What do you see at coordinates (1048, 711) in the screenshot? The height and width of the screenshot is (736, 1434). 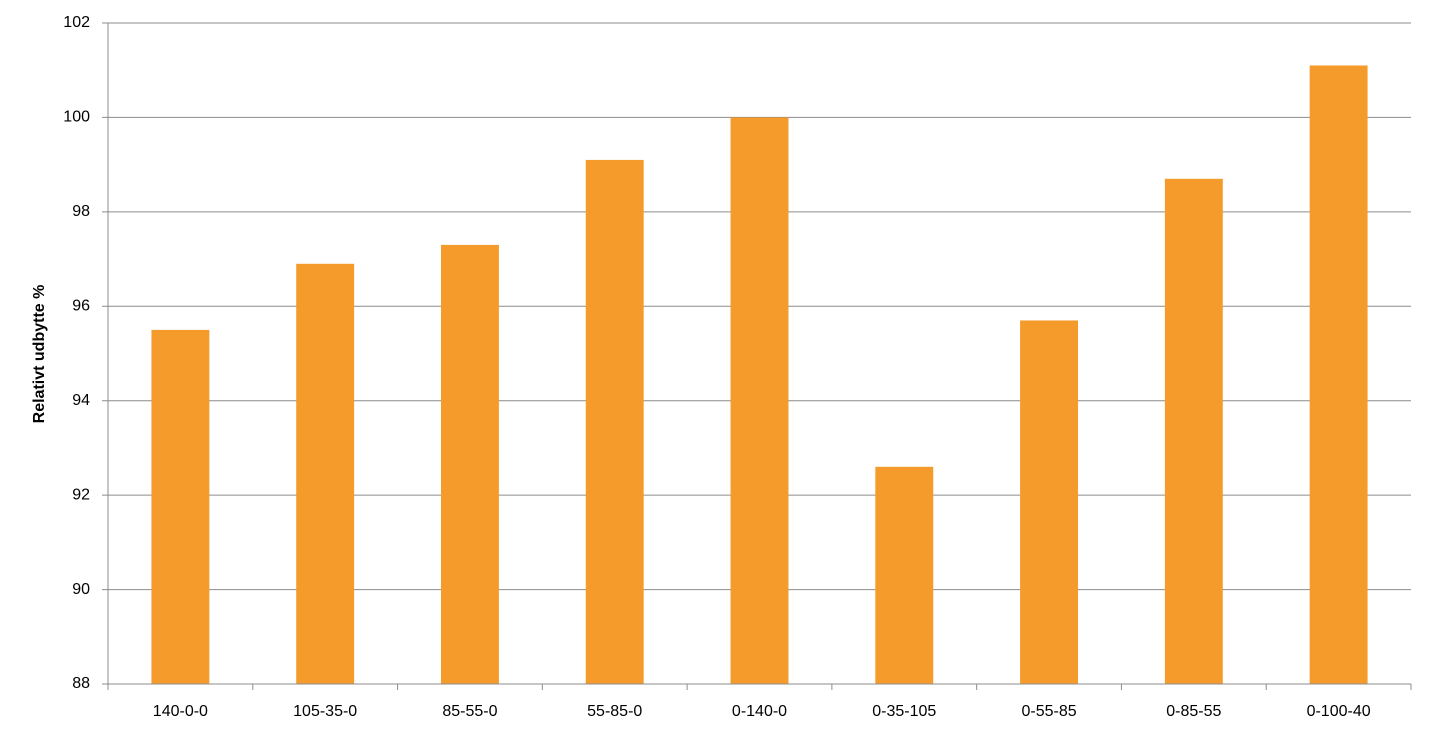 I see `x-tick-label: 0-55-85` at bounding box center [1048, 711].